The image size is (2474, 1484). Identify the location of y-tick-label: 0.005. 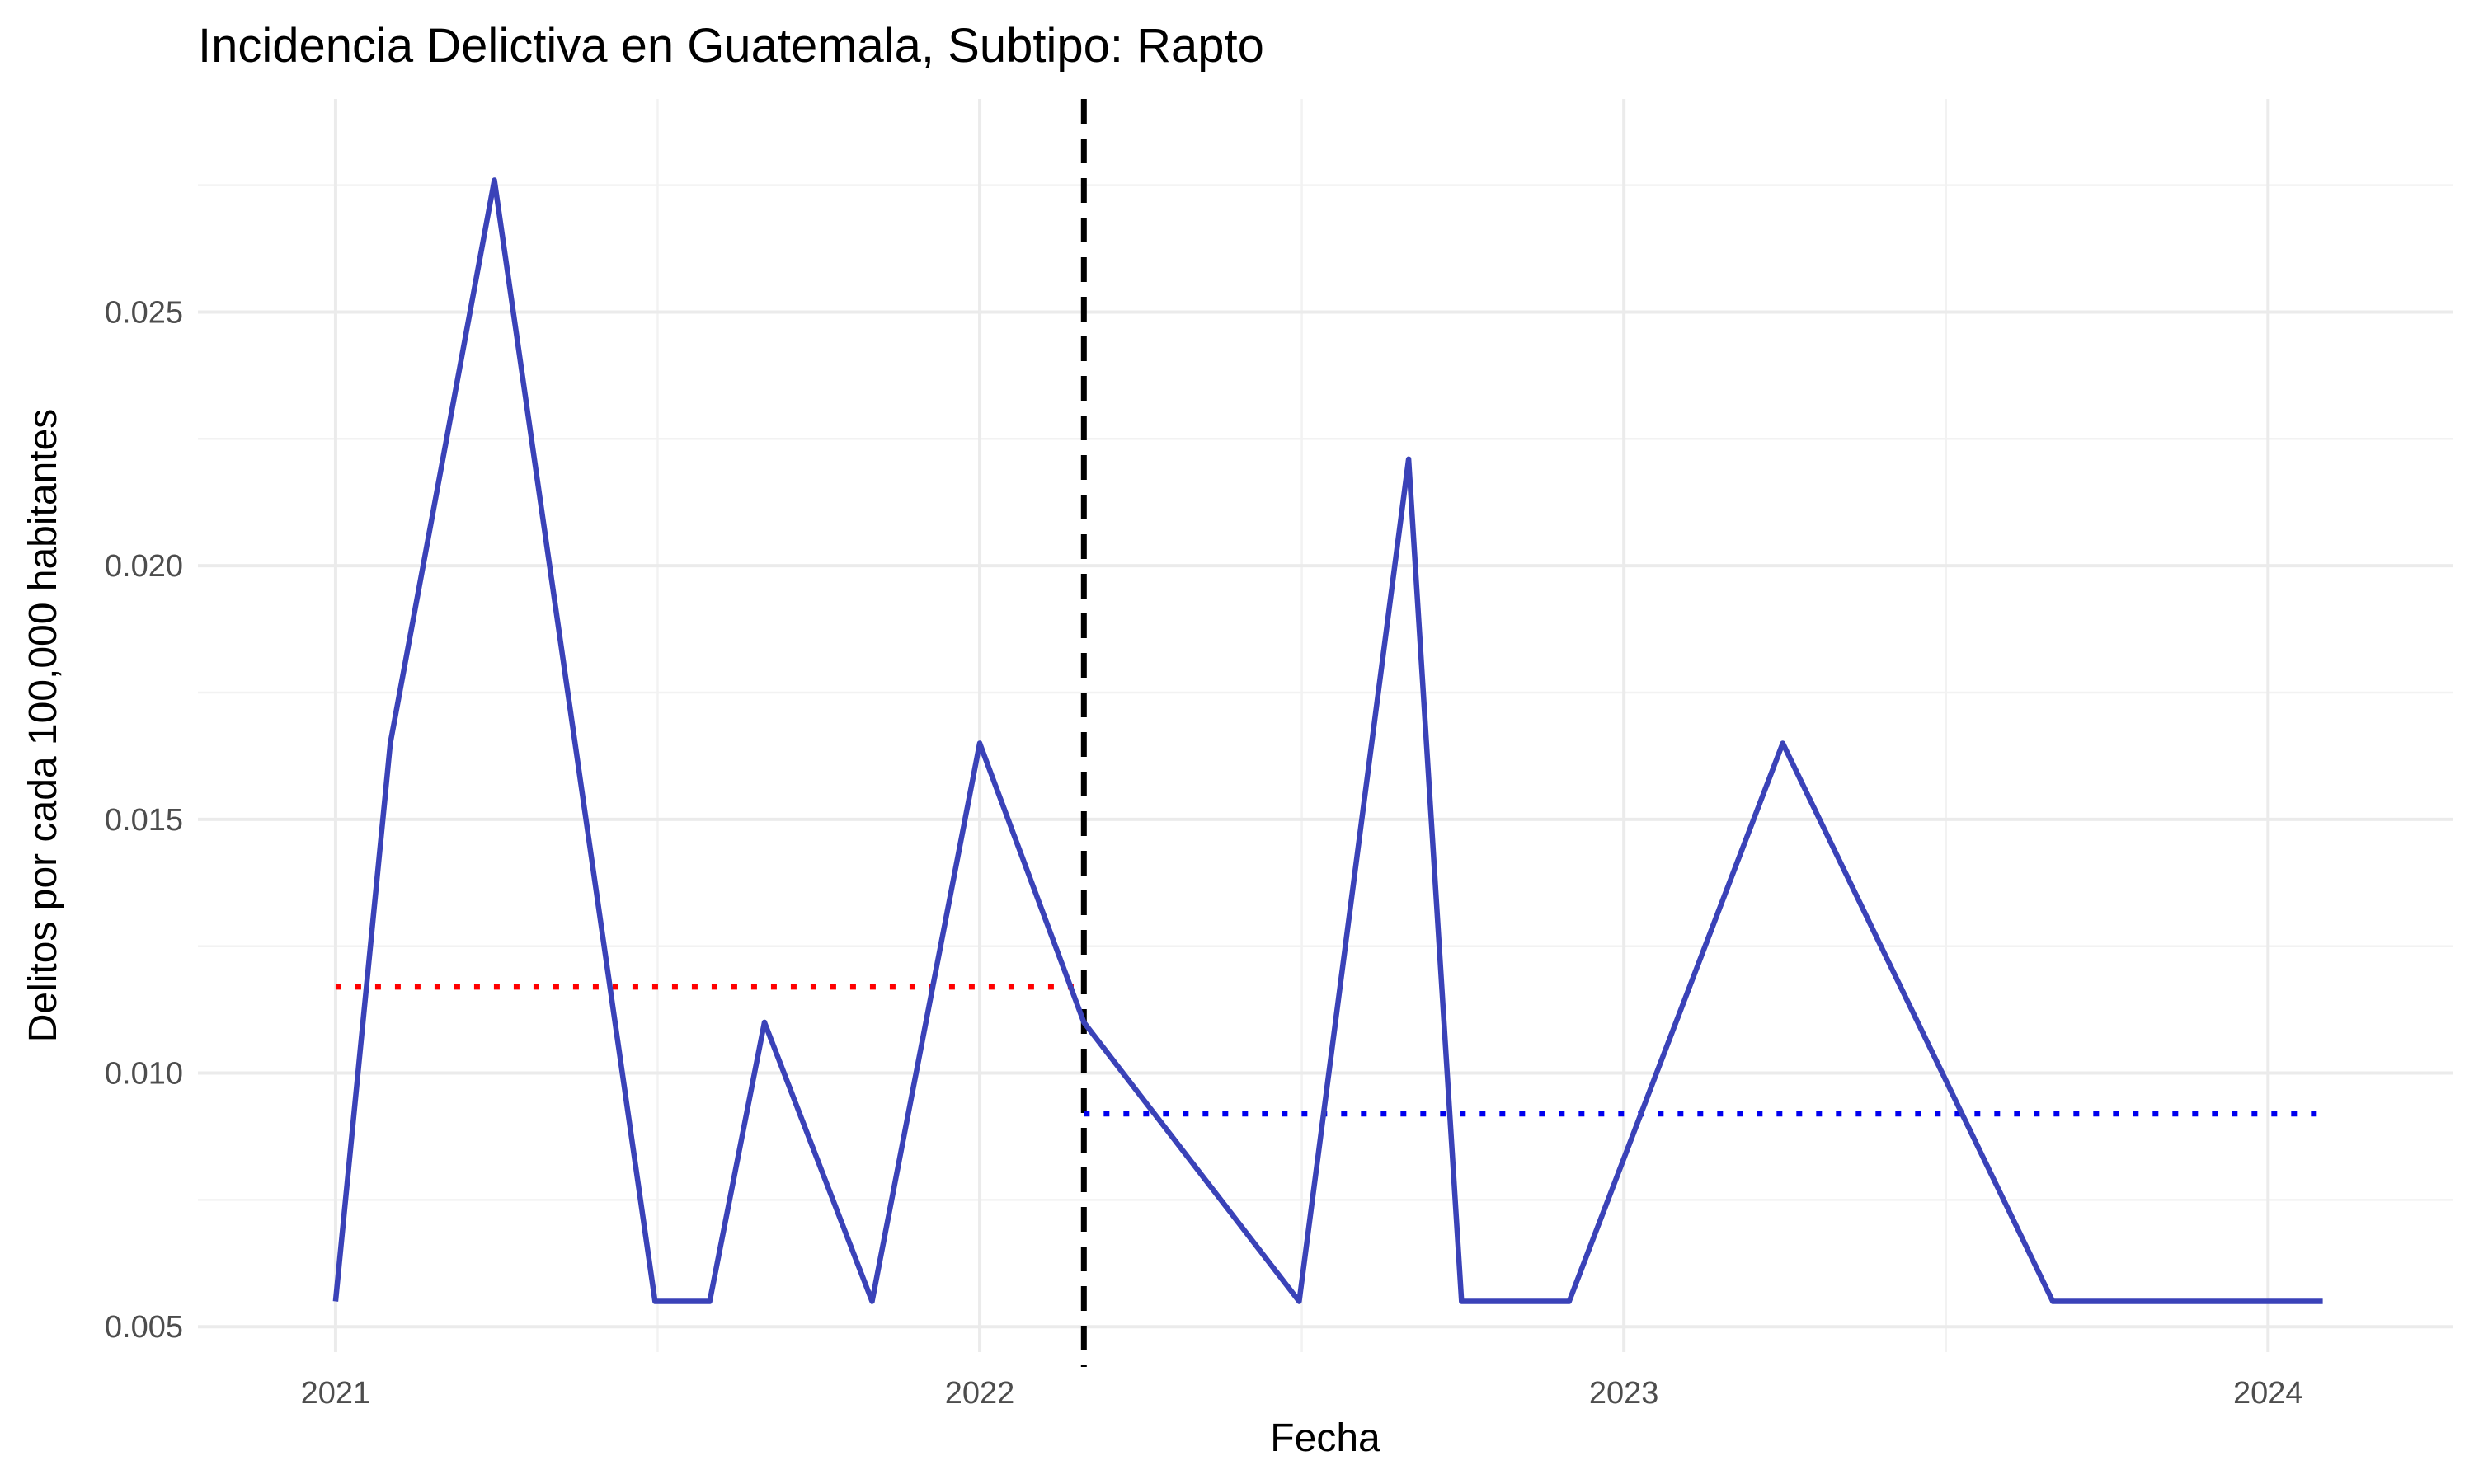
(144, 1327).